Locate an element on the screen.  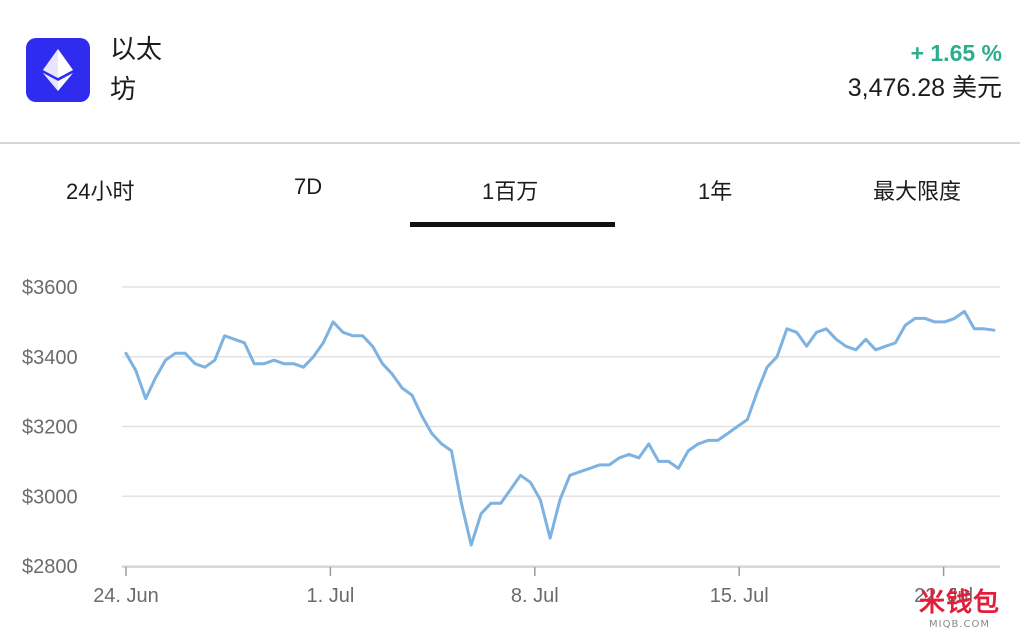
x-tick-label: 24. Jun is located at coordinates (126, 596).